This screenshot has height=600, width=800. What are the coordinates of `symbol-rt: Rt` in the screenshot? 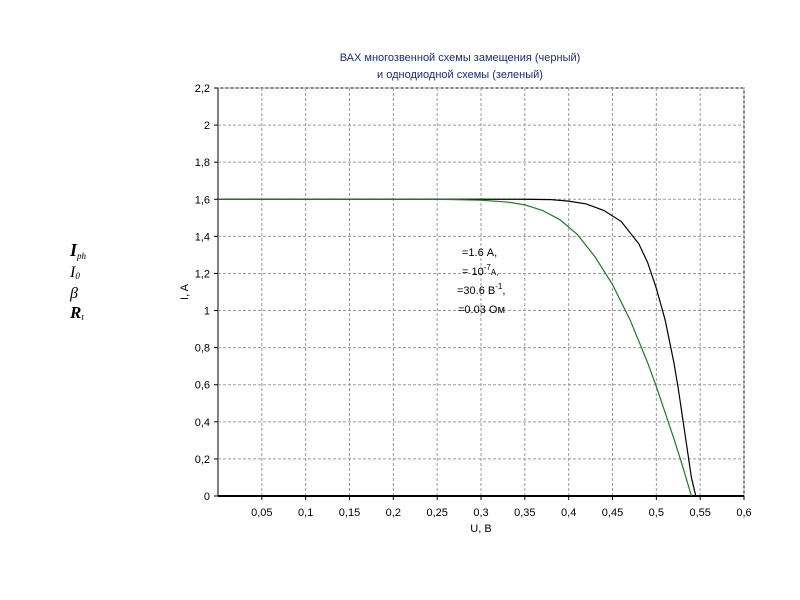 It's located at (76, 312).